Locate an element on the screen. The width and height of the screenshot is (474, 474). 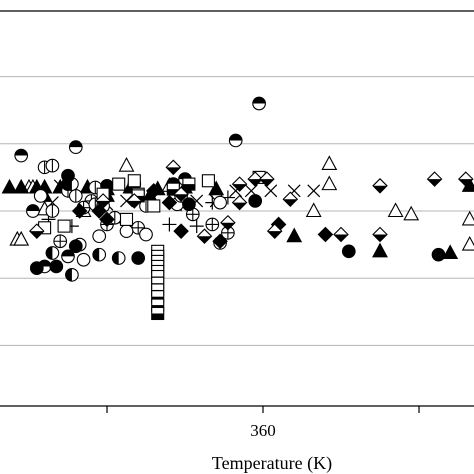
tick-layer: 360 is located at coordinates (263, 423).